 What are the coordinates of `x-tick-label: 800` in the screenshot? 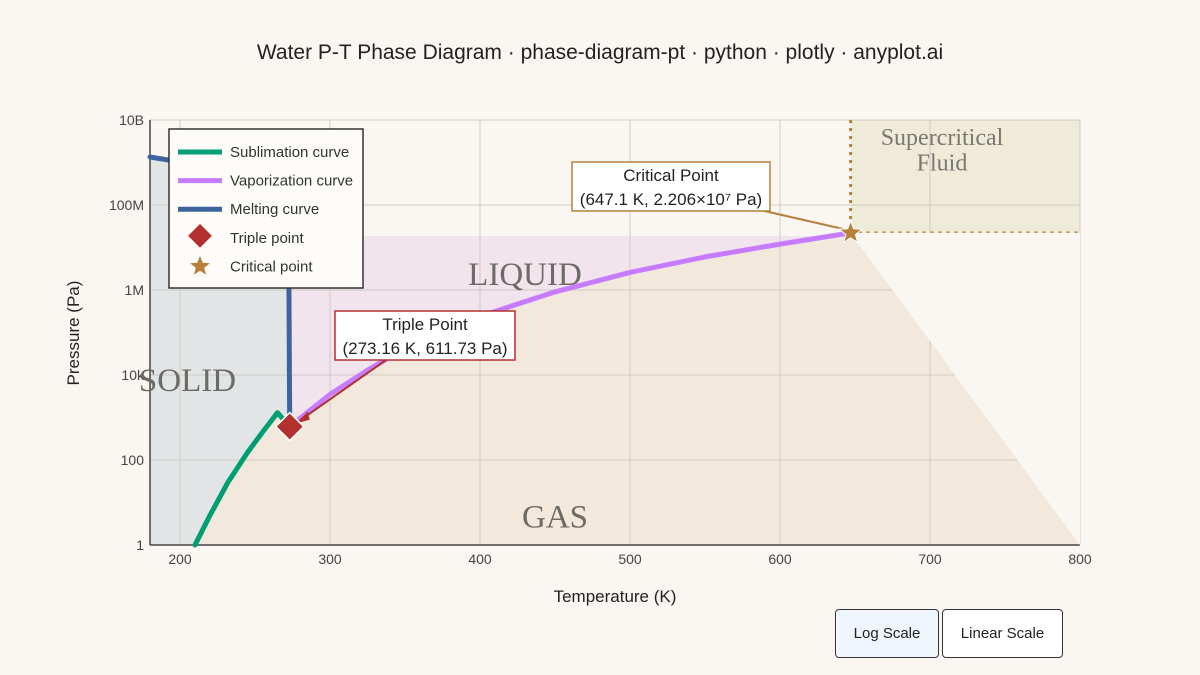 It's located at (1080, 559).